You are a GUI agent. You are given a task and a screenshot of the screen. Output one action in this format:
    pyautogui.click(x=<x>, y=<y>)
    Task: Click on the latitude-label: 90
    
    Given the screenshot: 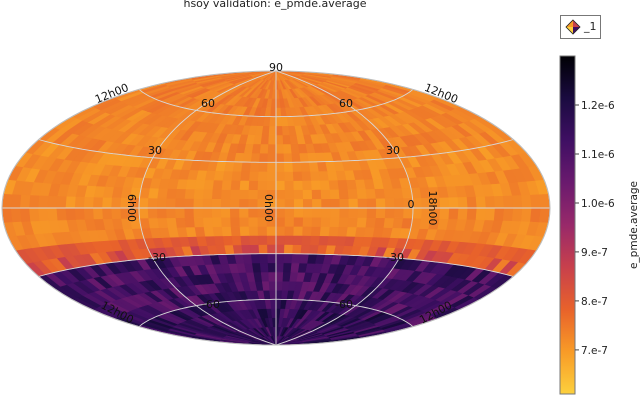 What is the action you would take?
    pyautogui.click(x=276, y=67)
    